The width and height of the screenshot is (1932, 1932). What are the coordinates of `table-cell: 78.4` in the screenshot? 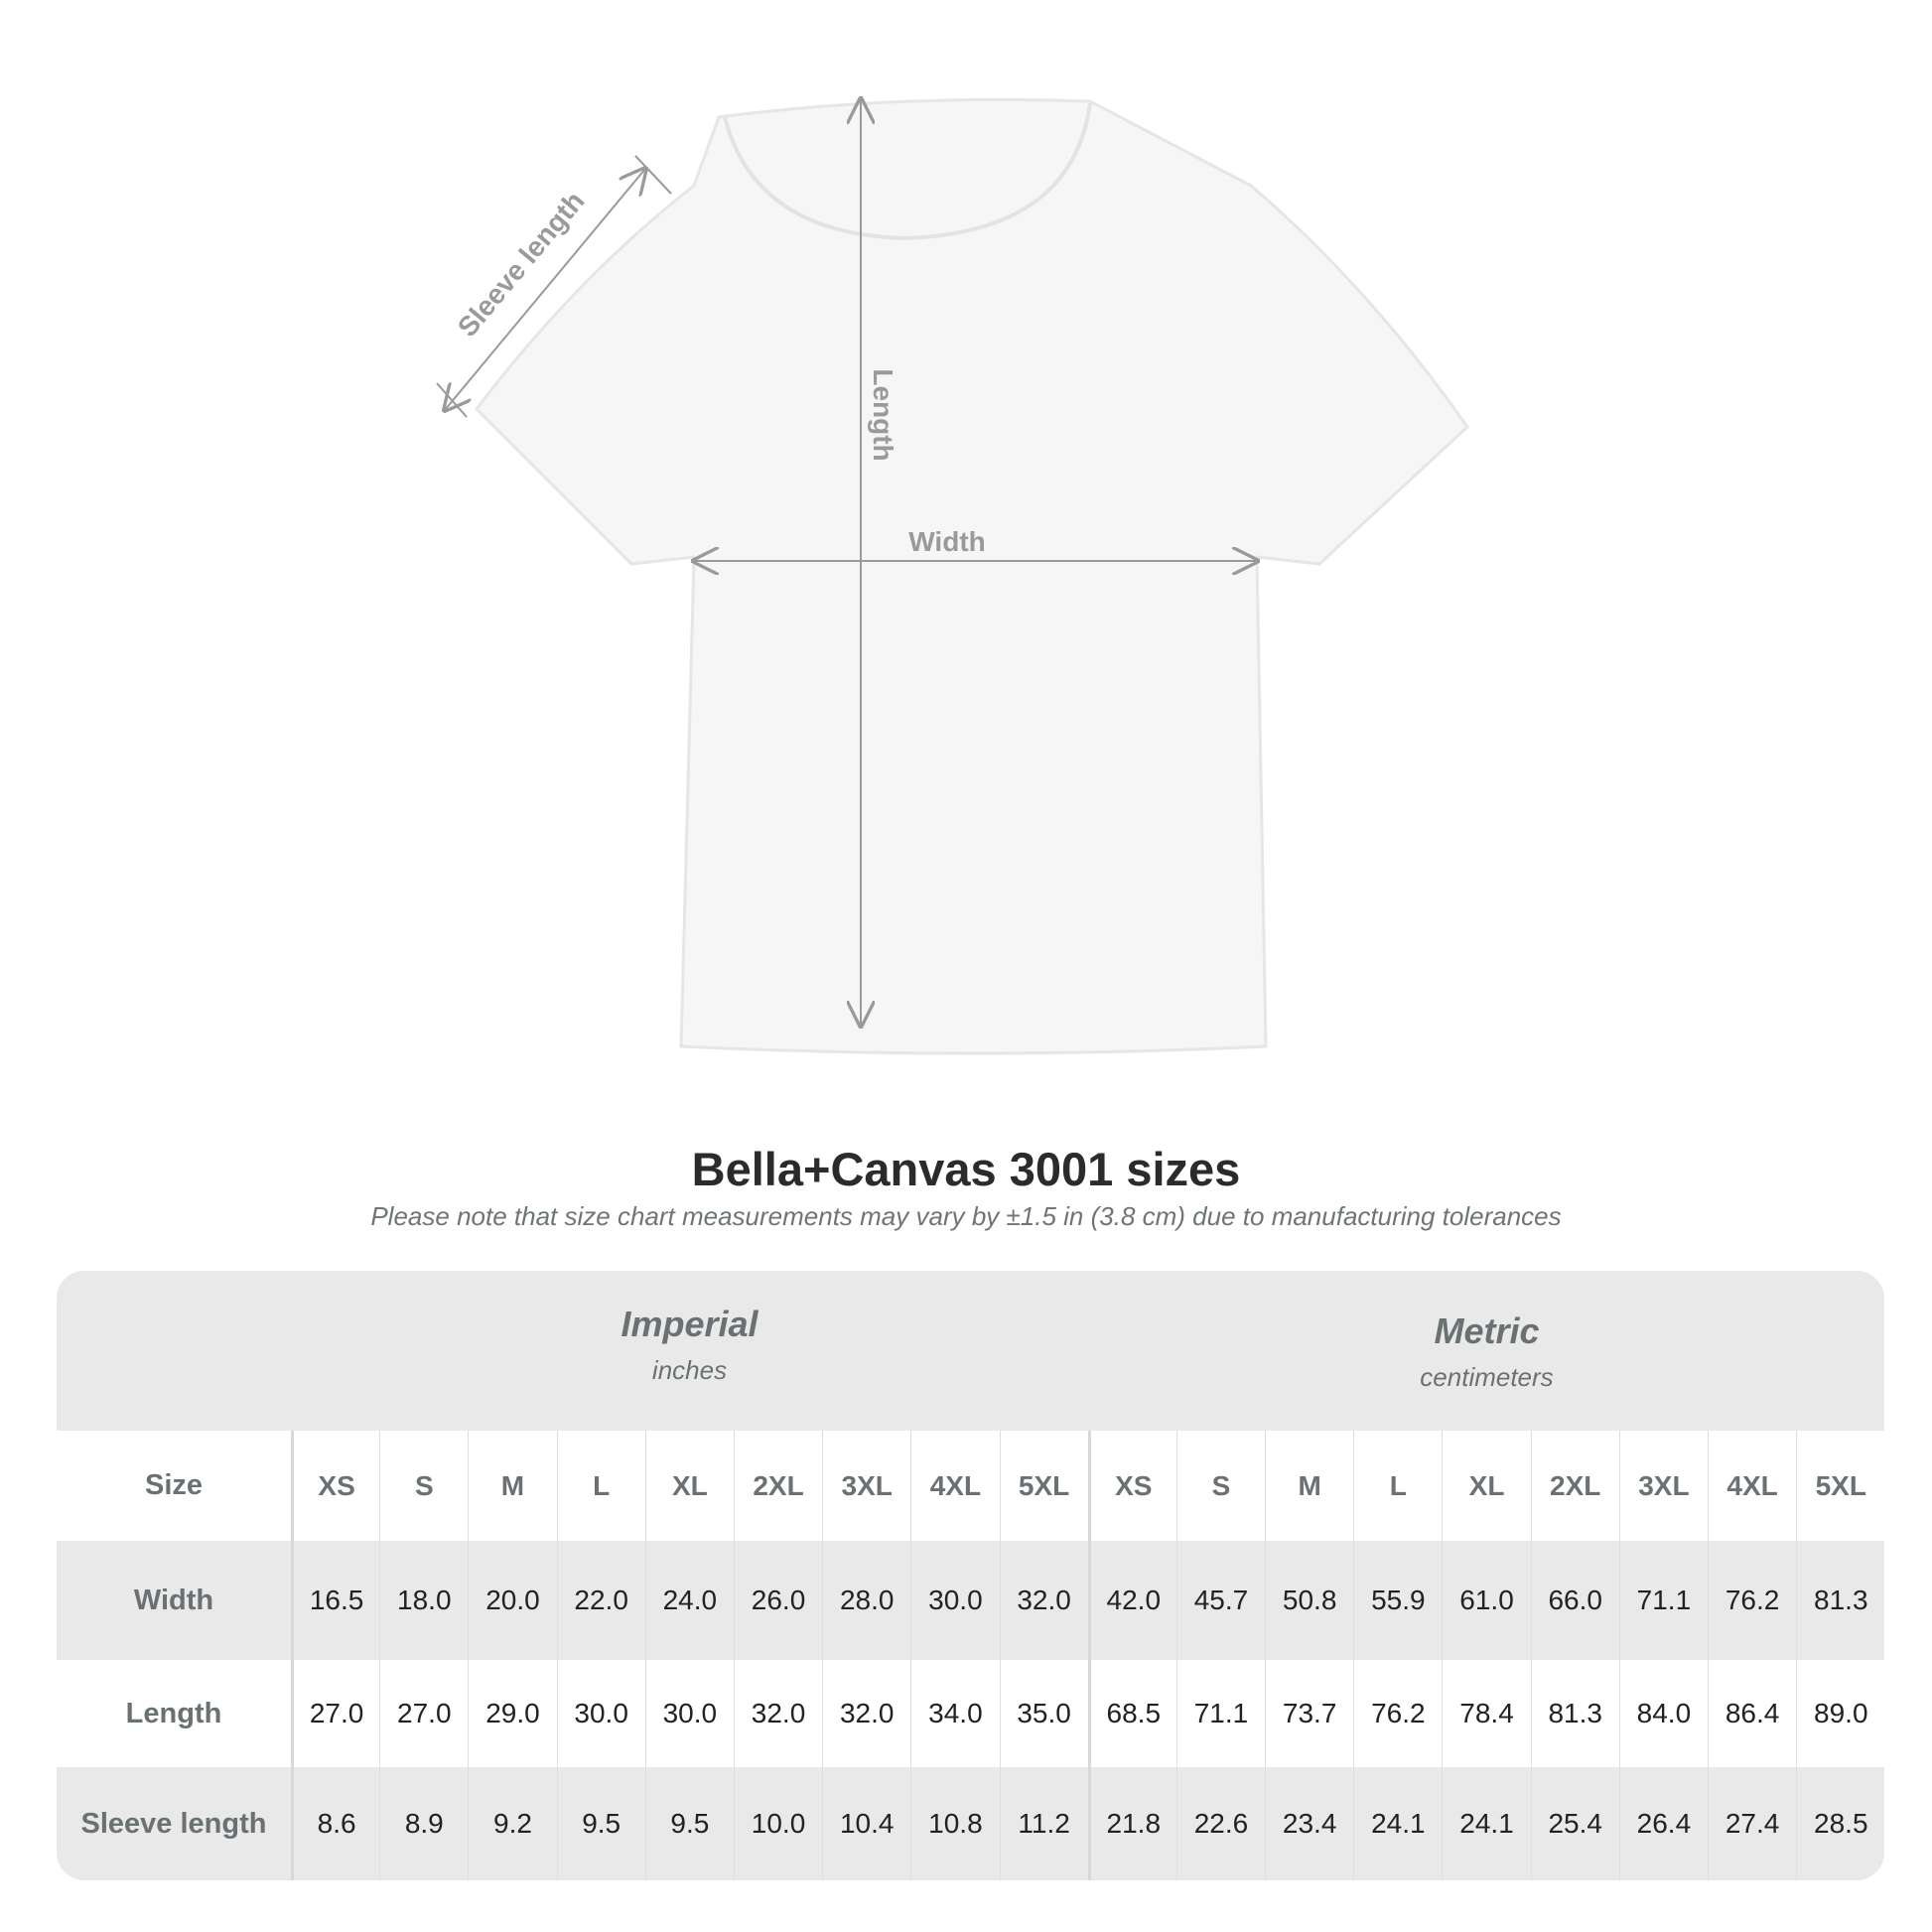 It's located at (1486, 1714).